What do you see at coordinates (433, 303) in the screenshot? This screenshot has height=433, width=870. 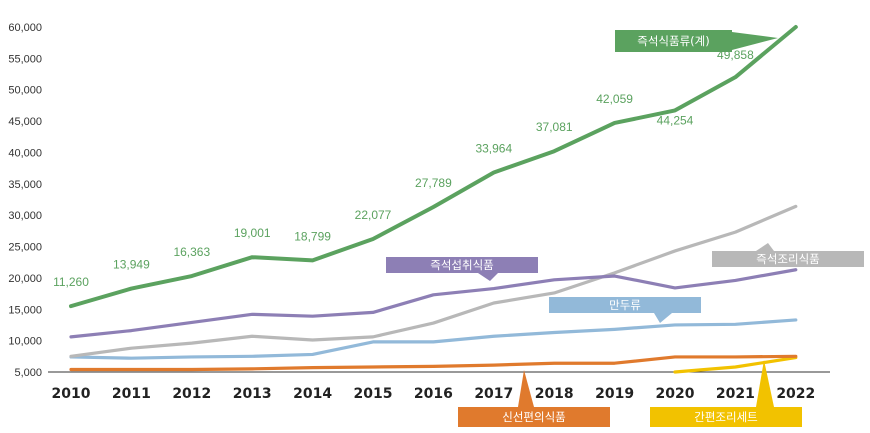 I see `series-1-line` at bounding box center [433, 303].